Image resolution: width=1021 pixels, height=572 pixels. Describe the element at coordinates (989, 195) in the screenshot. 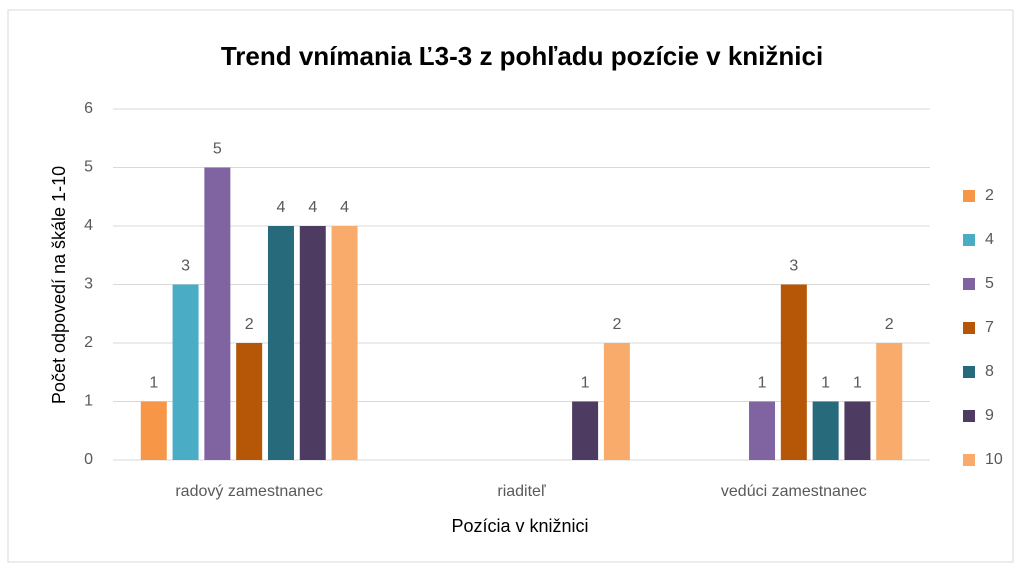

I see `legend-label: 2` at that location.